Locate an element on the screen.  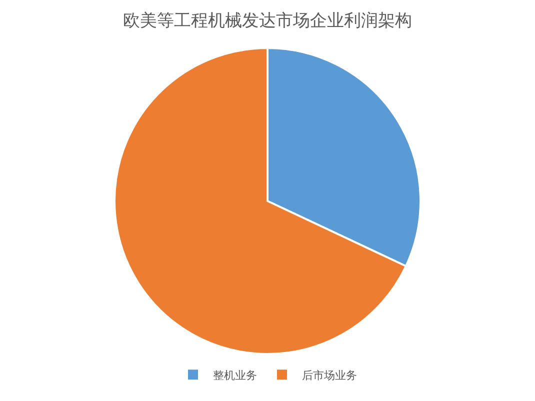
legend-label: 整机业务 is located at coordinates (235, 375).